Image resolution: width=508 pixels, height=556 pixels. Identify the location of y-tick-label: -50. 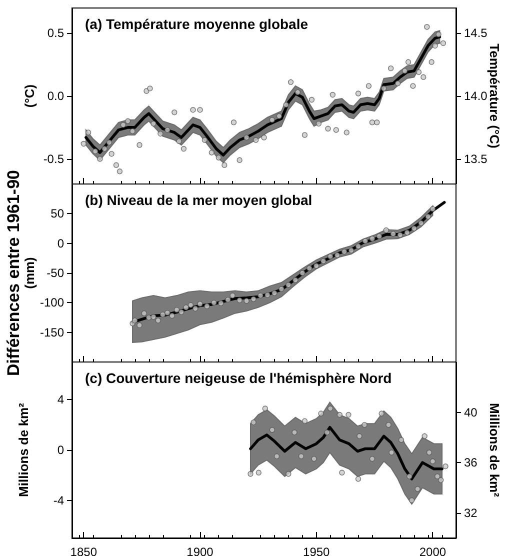
(55, 273).